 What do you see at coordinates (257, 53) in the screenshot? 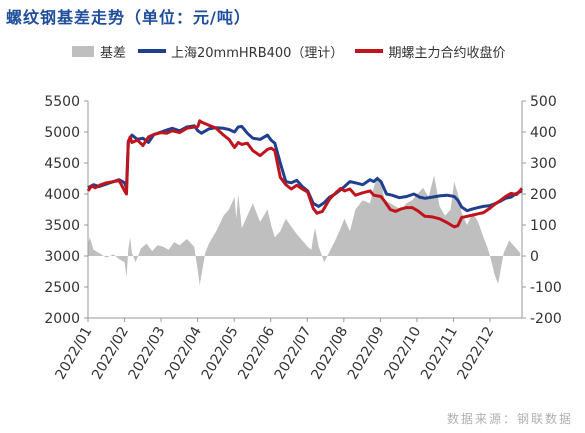
I see `legend-label-spot: 上海20mmHRB400（理计）` at bounding box center [257, 53].